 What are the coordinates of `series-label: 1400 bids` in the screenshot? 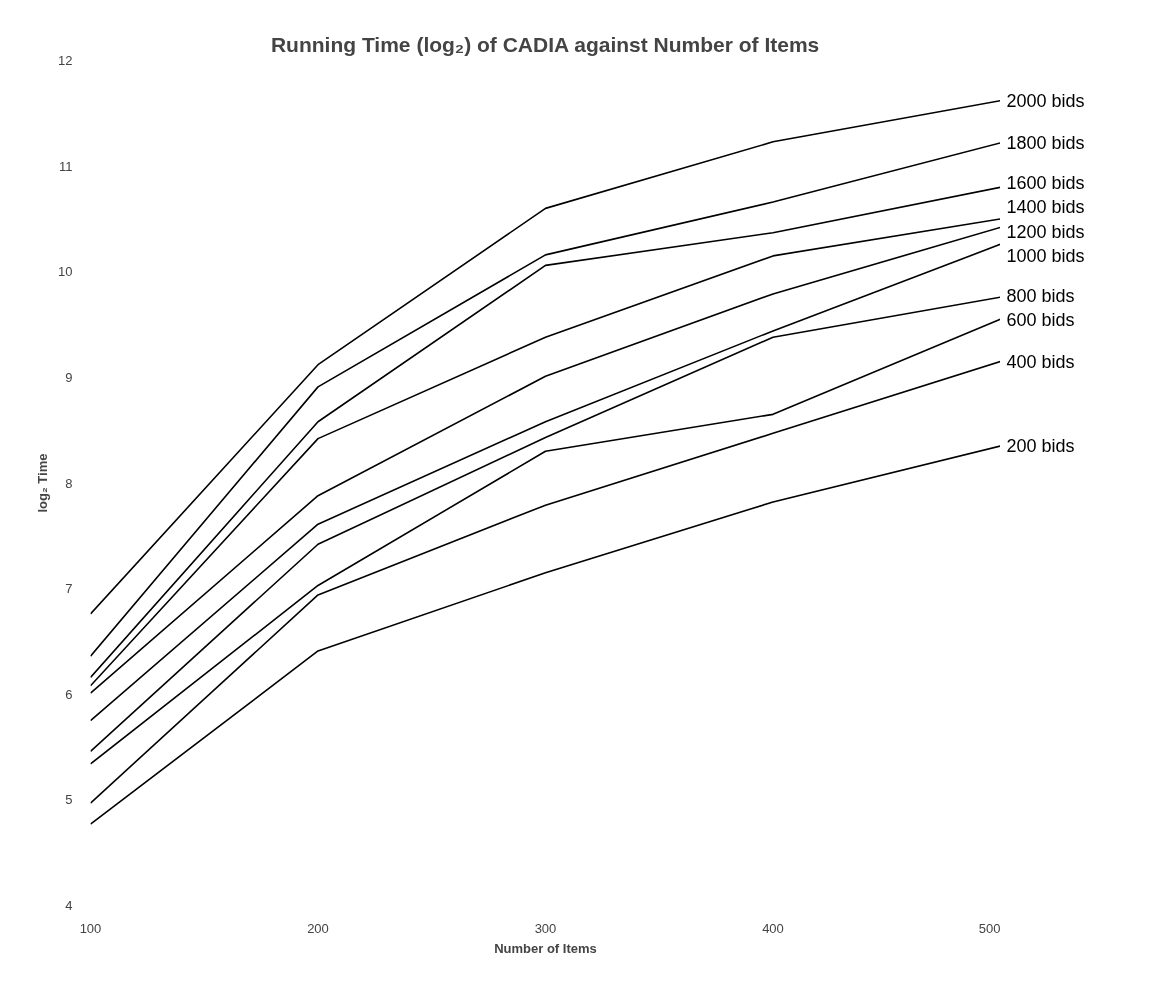 It's located at (1045, 207).